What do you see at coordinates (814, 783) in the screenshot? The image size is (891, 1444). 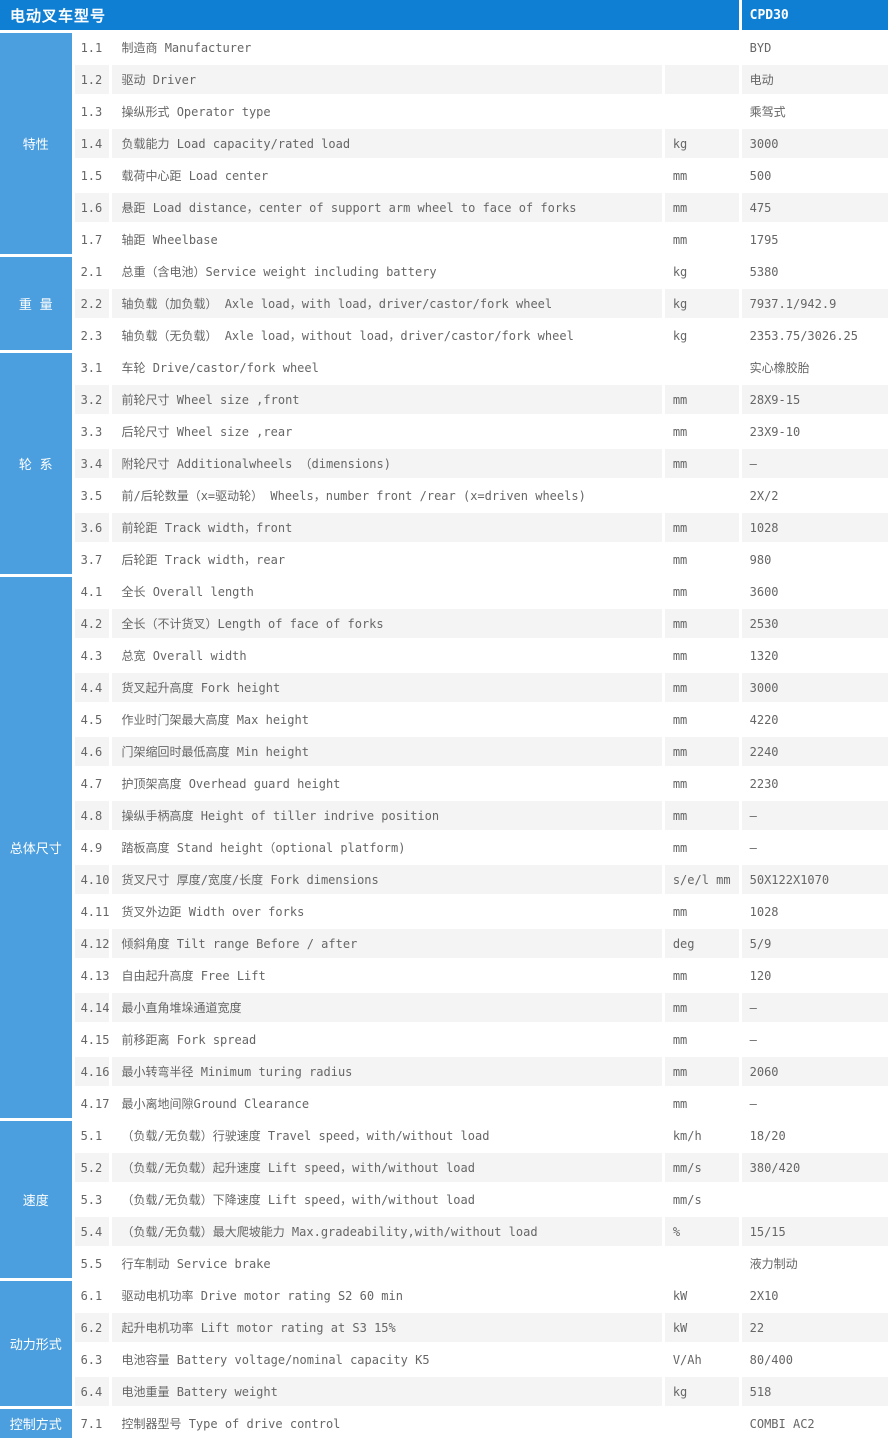 I see `row-value: 2230` at bounding box center [814, 783].